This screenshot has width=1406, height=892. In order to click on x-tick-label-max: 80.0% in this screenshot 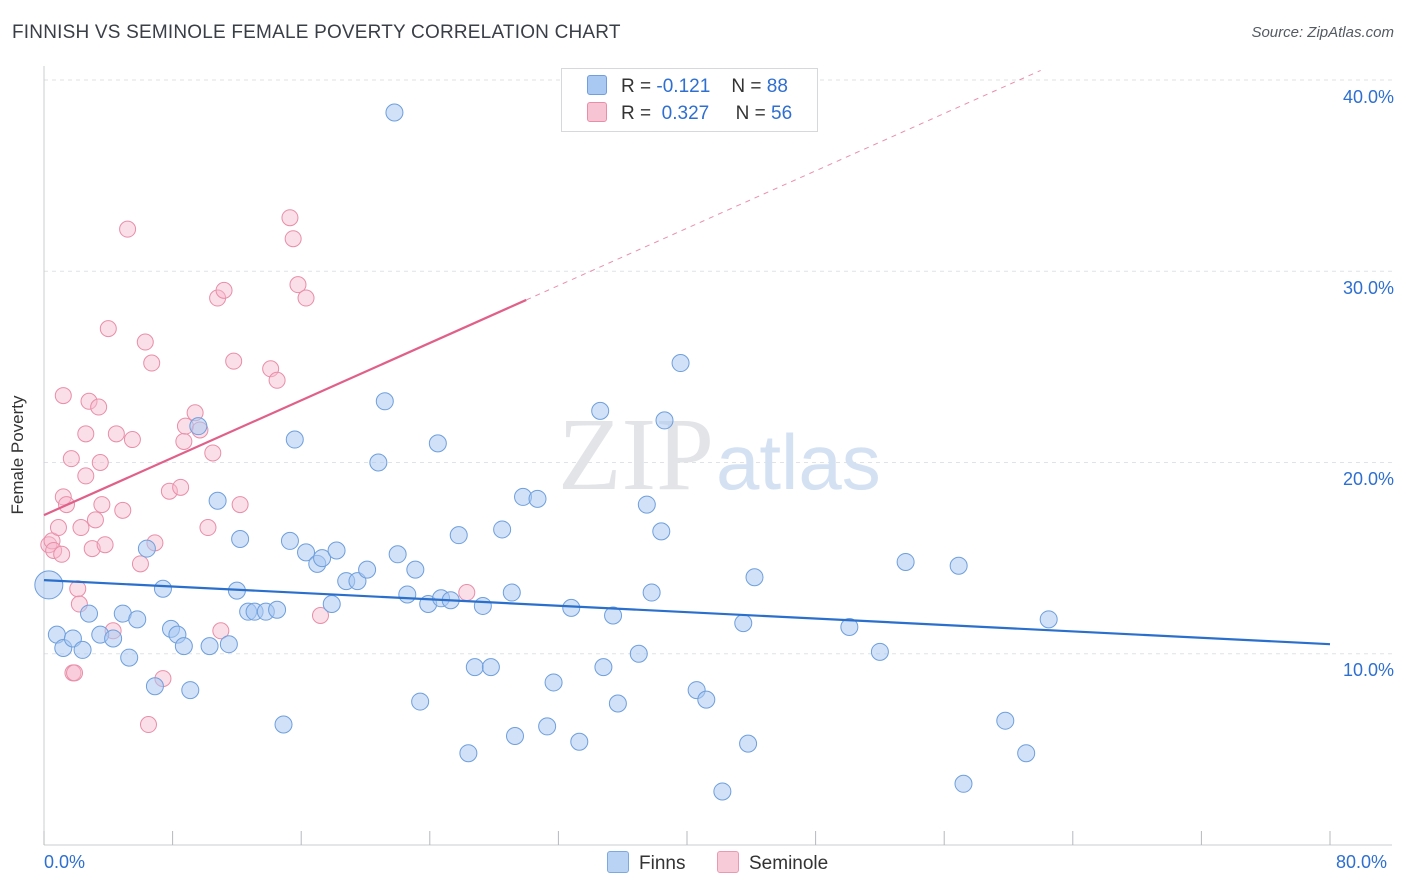, I will do `click(1362, 862)`.